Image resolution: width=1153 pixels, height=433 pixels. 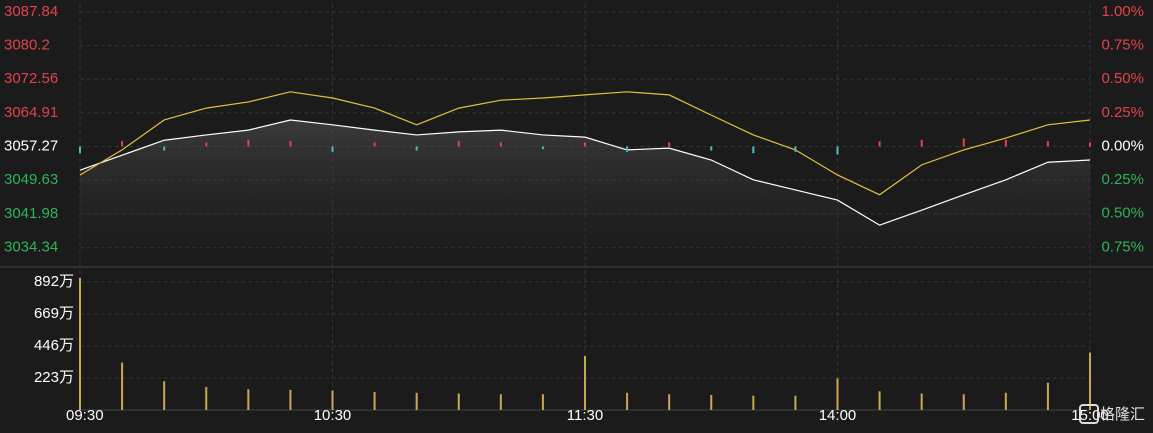 What do you see at coordinates (1089, 414) in the screenshot?
I see `logo-icon` at bounding box center [1089, 414].